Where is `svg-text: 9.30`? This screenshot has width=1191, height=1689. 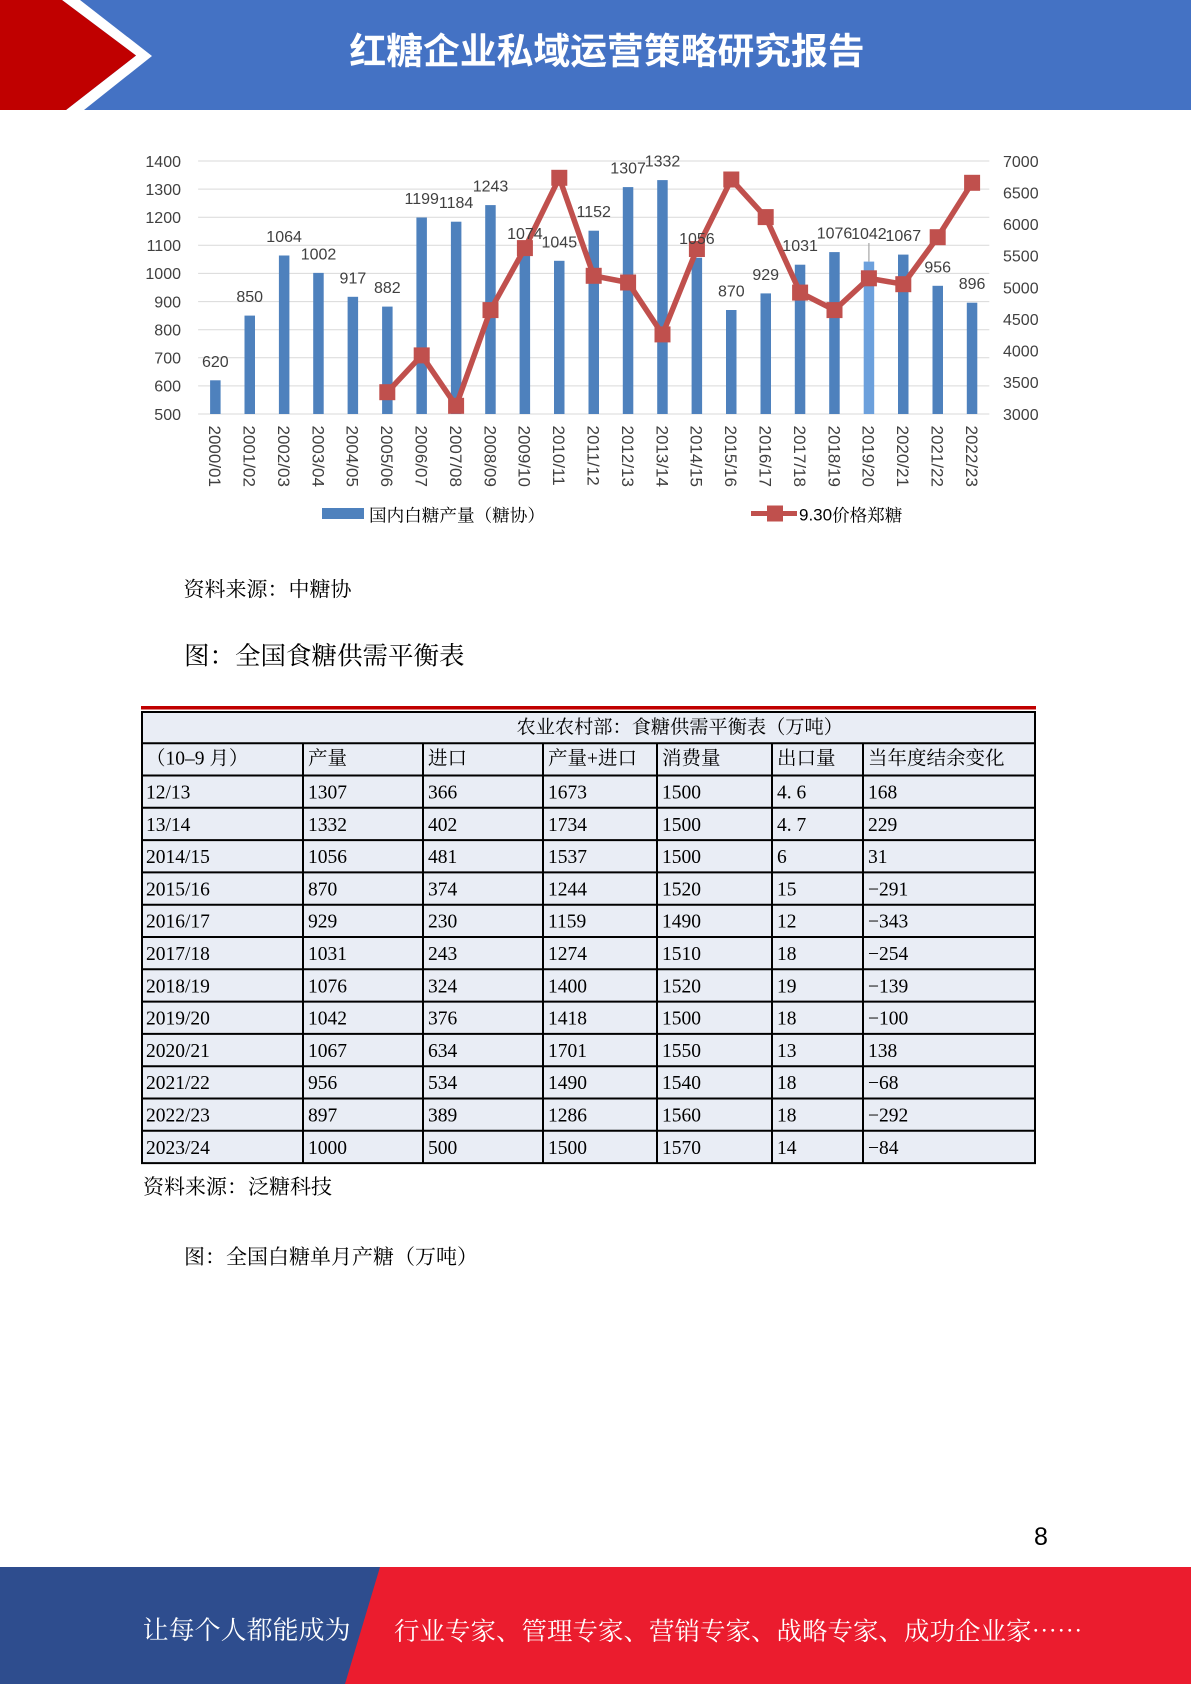 svg-text: 9.30 is located at coordinates (815, 515).